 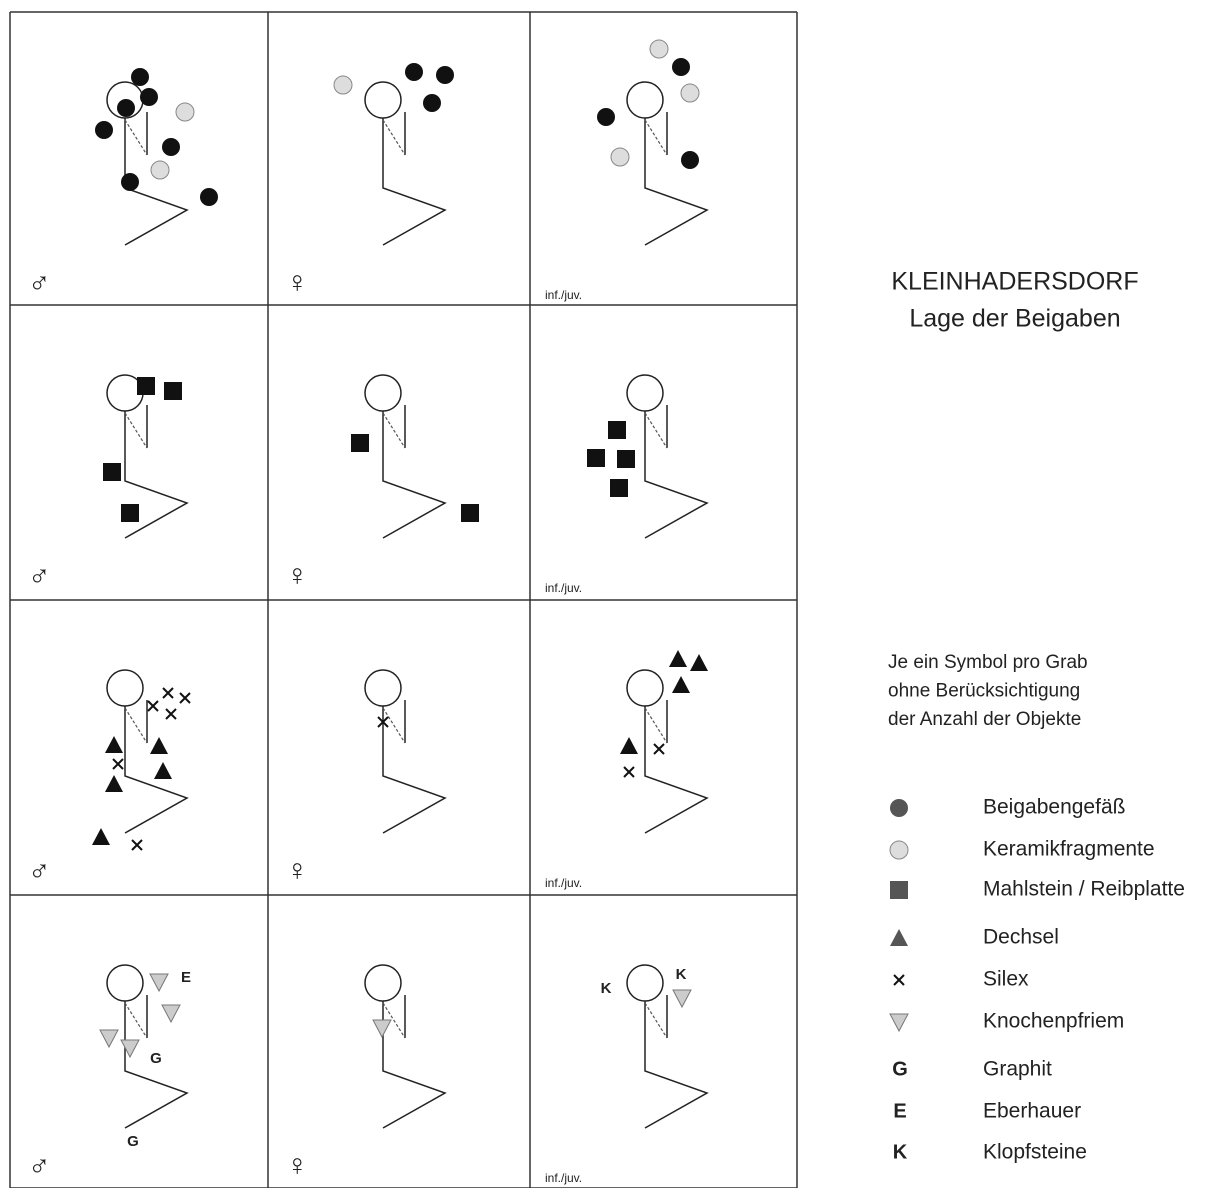 What do you see at coordinates (1006, 979) in the screenshot?
I see `legend-label: Silex` at bounding box center [1006, 979].